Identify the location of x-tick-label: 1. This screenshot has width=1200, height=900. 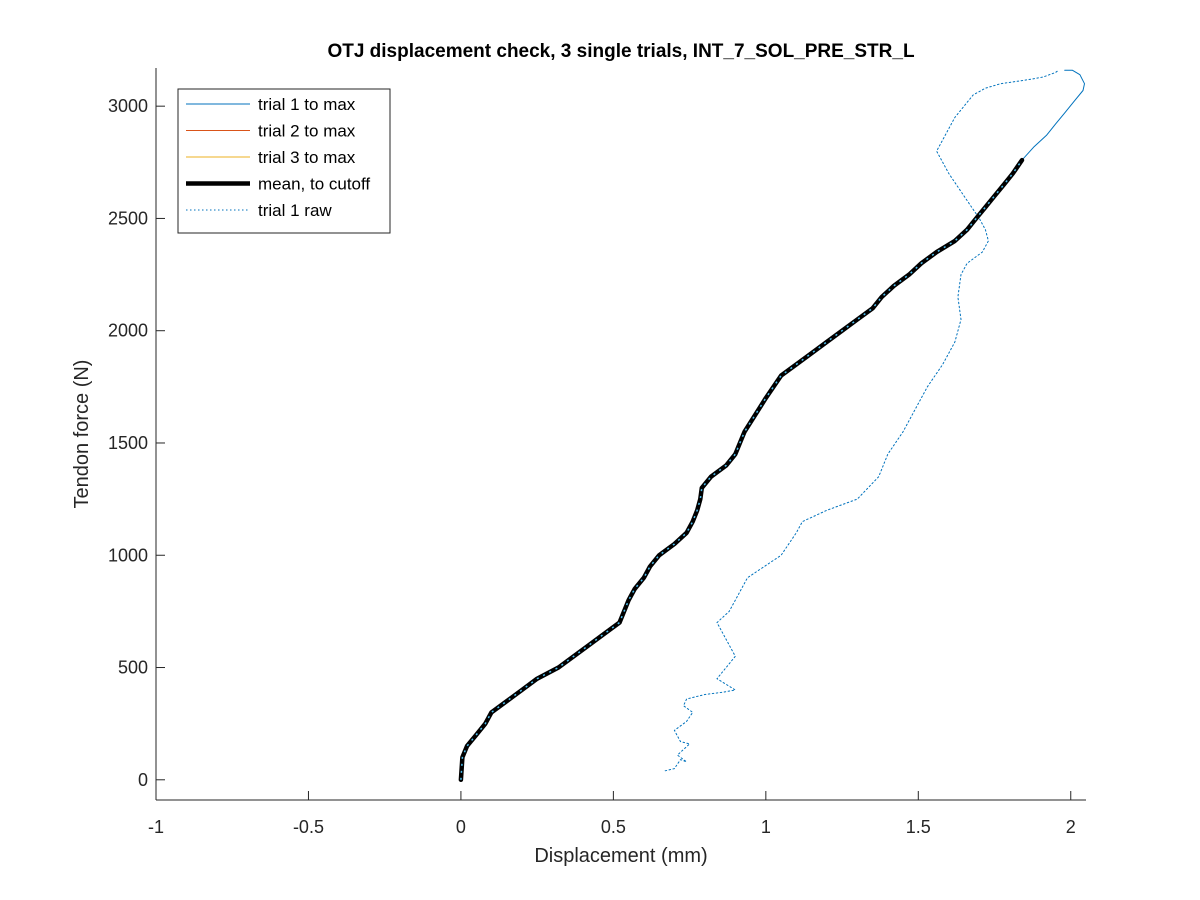
(766, 827).